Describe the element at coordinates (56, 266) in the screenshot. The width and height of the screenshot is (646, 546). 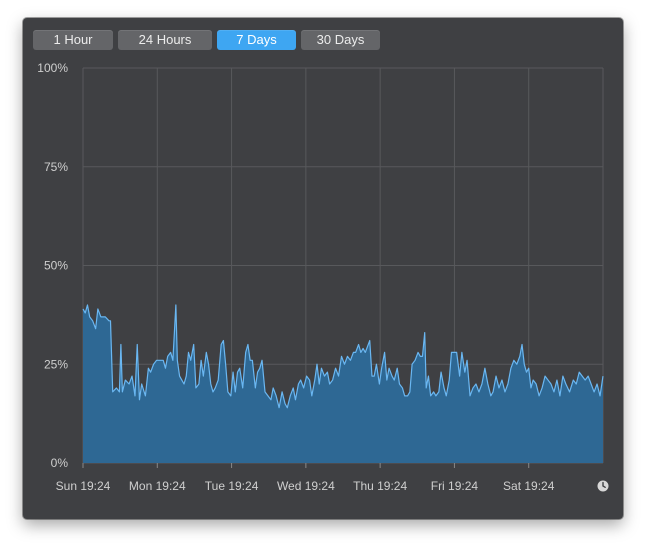
I see `y-tick-label: 50%` at that location.